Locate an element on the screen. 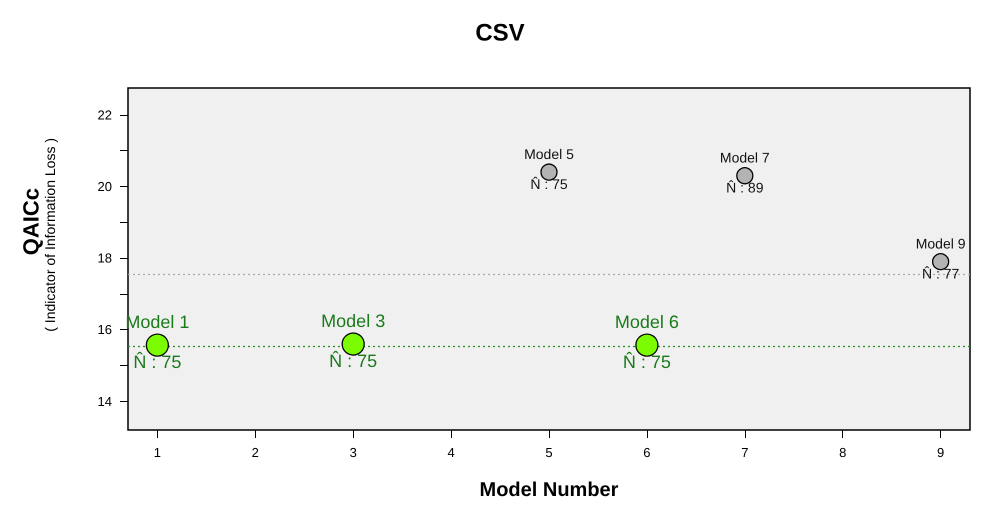 The height and width of the screenshot is (513, 1000). x-tick-label: 1 is located at coordinates (157, 452).